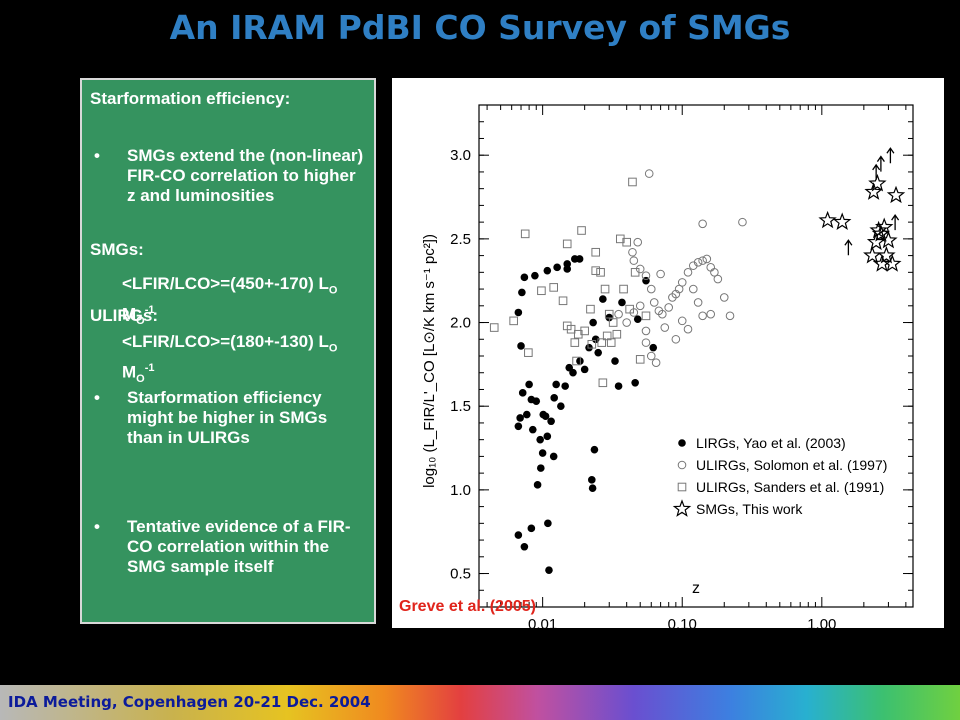 This screenshot has height=720, width=960. I want to click on footer-text: IDA Meeting, Copenhagen 20-21 Dec. 2004, so click(189, 702).